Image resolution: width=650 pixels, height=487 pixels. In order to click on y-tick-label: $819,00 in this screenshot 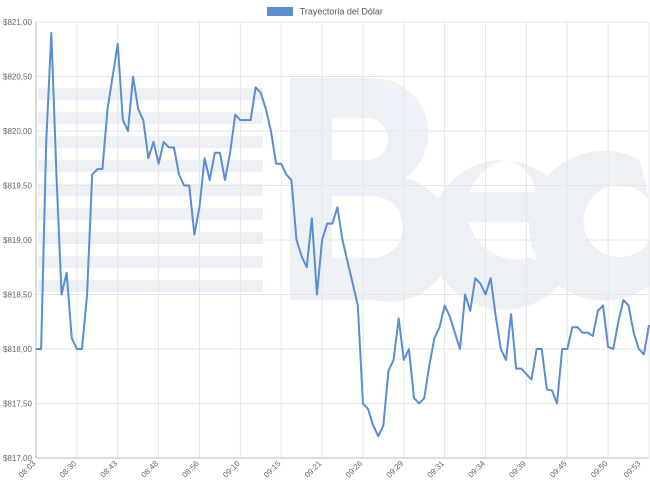, I will do `click(17, 240)`.